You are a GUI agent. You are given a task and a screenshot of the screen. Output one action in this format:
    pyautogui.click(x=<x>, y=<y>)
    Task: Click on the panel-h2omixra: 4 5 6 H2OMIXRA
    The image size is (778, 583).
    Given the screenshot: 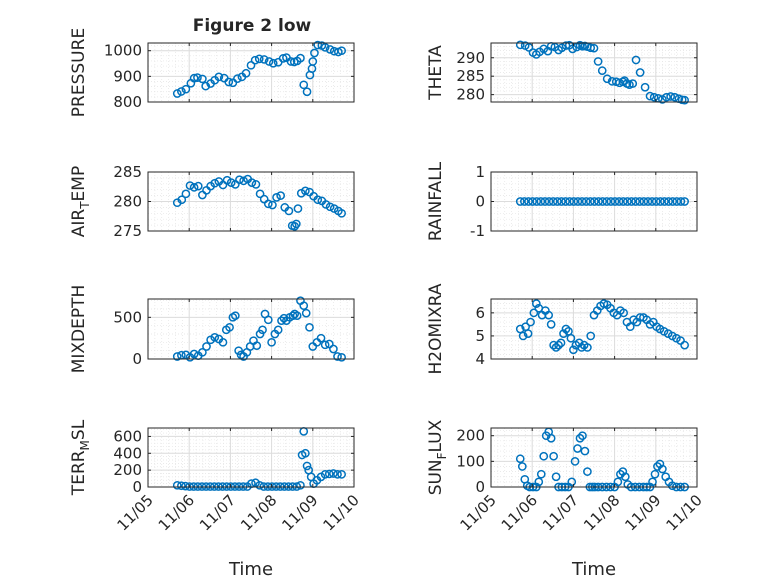 What is the action you would take?
    pyautogui.click(x=562, y=329)
    